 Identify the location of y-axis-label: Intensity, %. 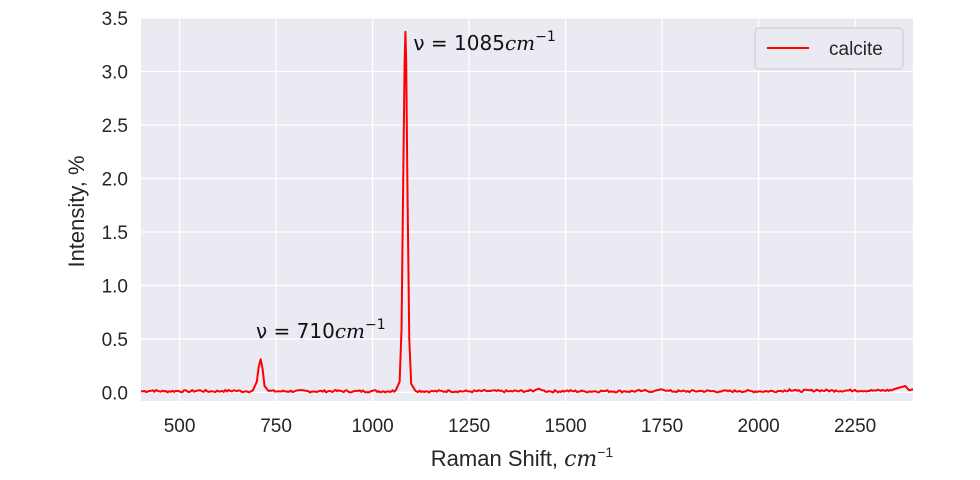
(76, 211).